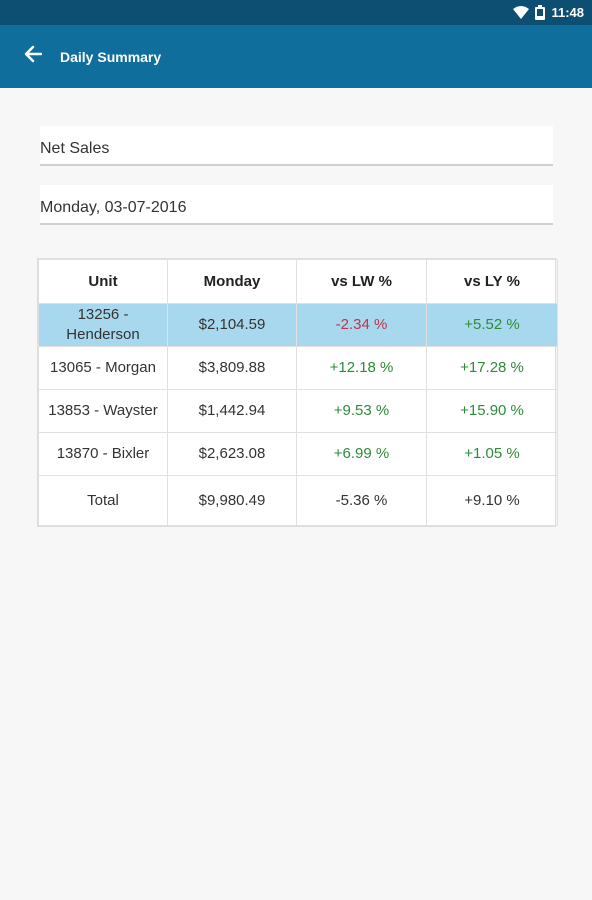 This screenshot has width=592, height=900. I want to click on total-monday: $9,980.49, so click(232, 500).